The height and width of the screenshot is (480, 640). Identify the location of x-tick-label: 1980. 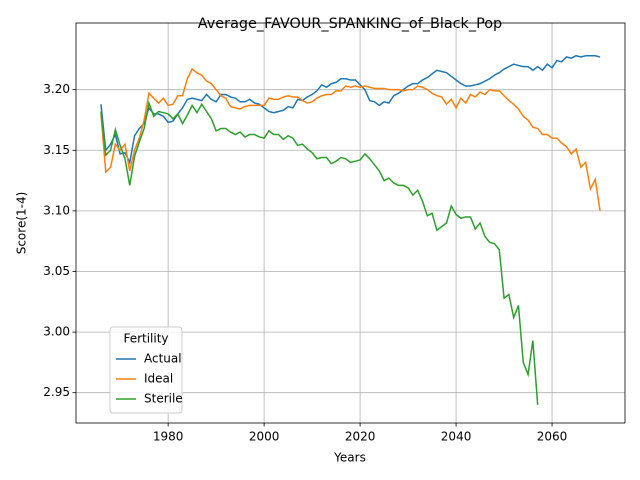
(168, 437).